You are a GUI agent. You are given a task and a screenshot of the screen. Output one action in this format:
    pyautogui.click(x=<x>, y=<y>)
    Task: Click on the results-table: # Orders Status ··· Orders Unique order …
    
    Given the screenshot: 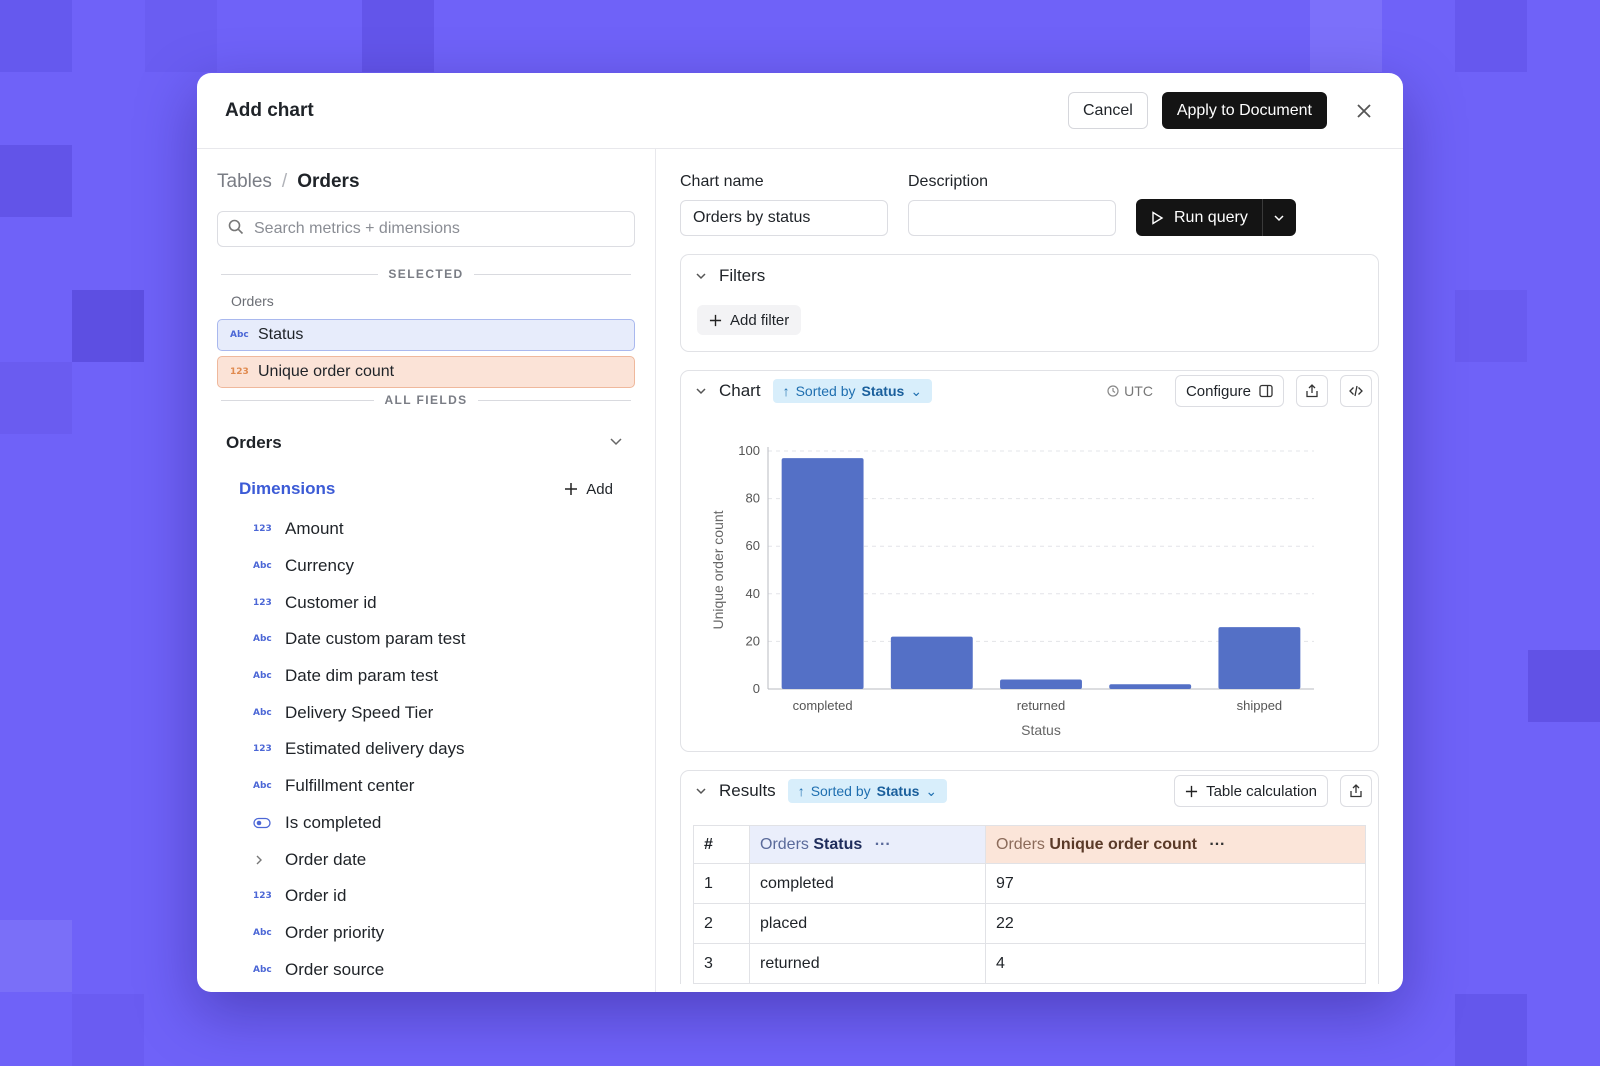 What is the action you would take?
    pyautogui.click(x=1029, y=904)
    